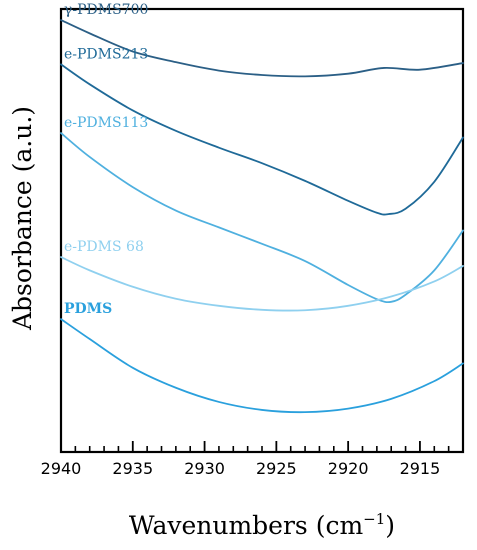  What do you see at coordinates (132, 468) in the screenshot?
I see `x-tick-label: 2935` at bounding box center [132, 468].